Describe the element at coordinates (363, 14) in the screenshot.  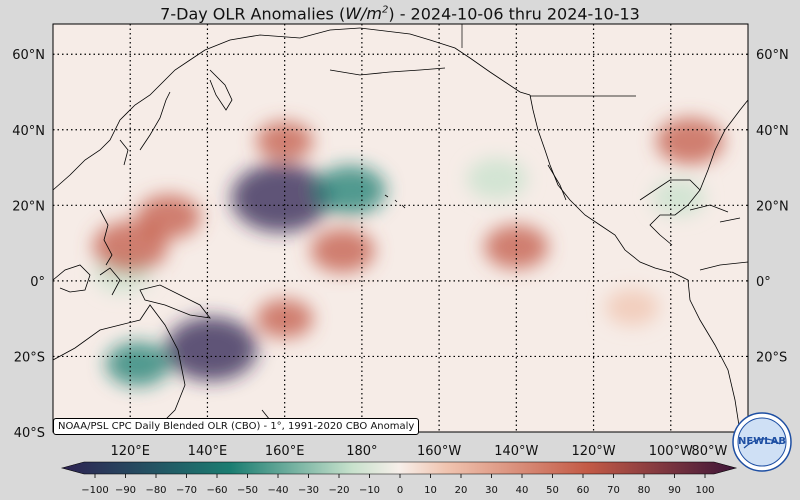
I see `title-unit: W/m` at that location.